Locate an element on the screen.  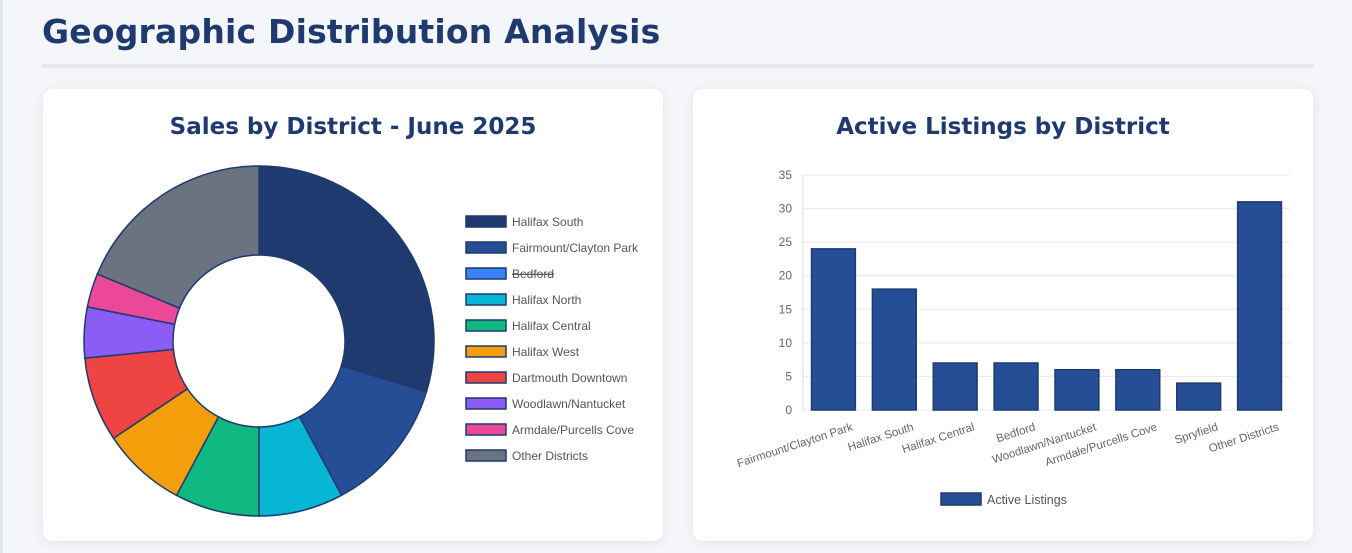
legend-item-woodlawn-nantucket: Woodlawn/Nantucket is located at coordinates (545, 404).